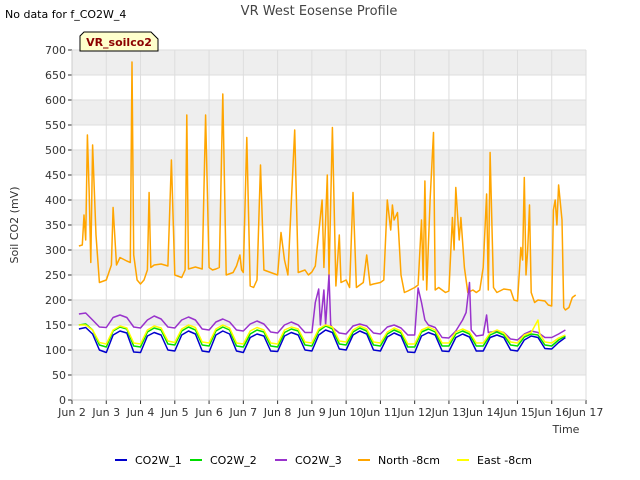 Image resolution: width=640 pixels, height=480 pixels. I want to click on chart-badge: VR_soilco2, so click(119, 41).